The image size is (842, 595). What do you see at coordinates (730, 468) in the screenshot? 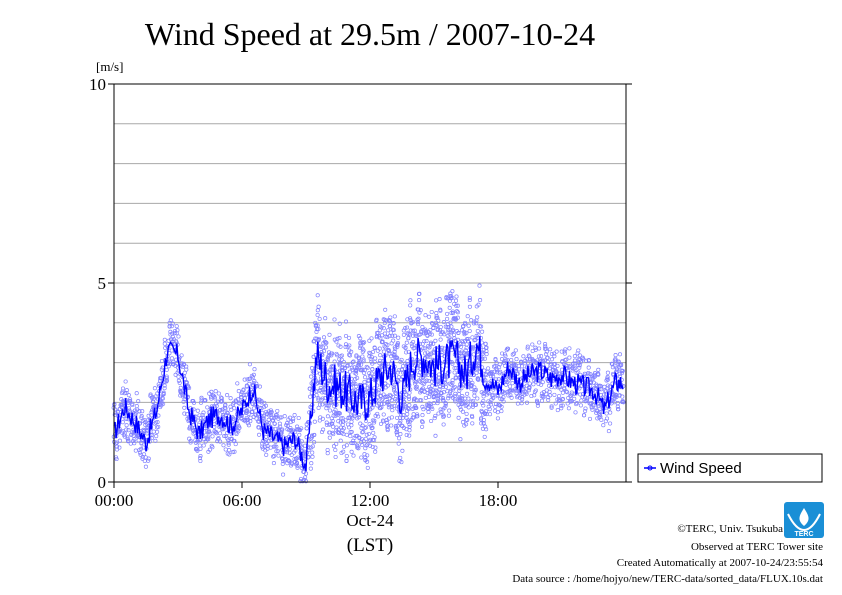
I see `legend: Wind Speed` at bounding box center [730, 468].